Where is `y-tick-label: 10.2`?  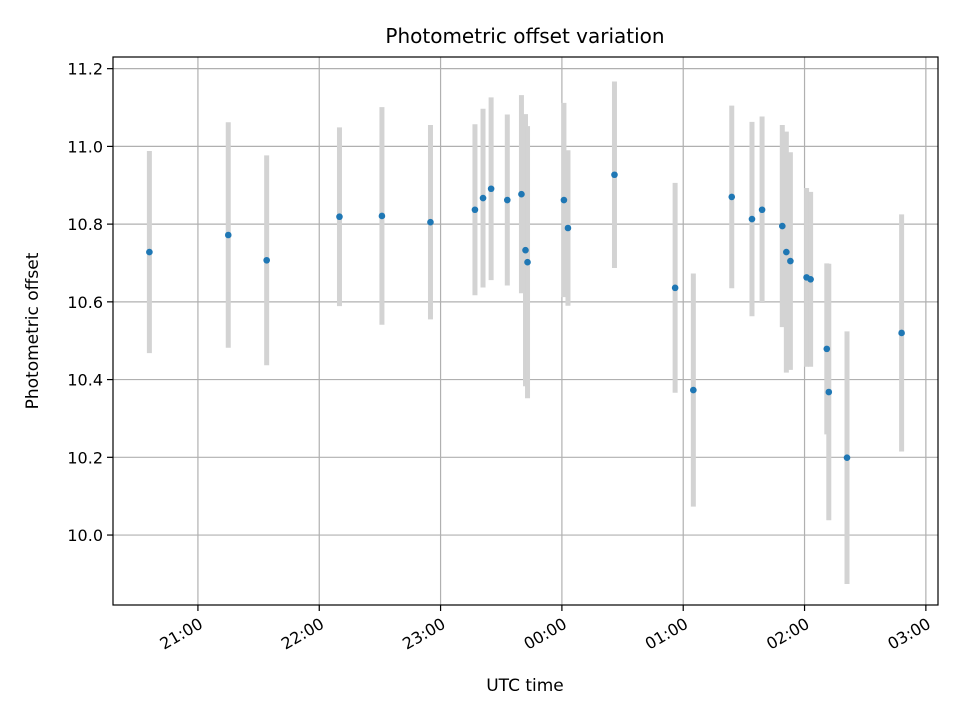 y-tick-label: 10.2 is located at coordinates (85, 457).